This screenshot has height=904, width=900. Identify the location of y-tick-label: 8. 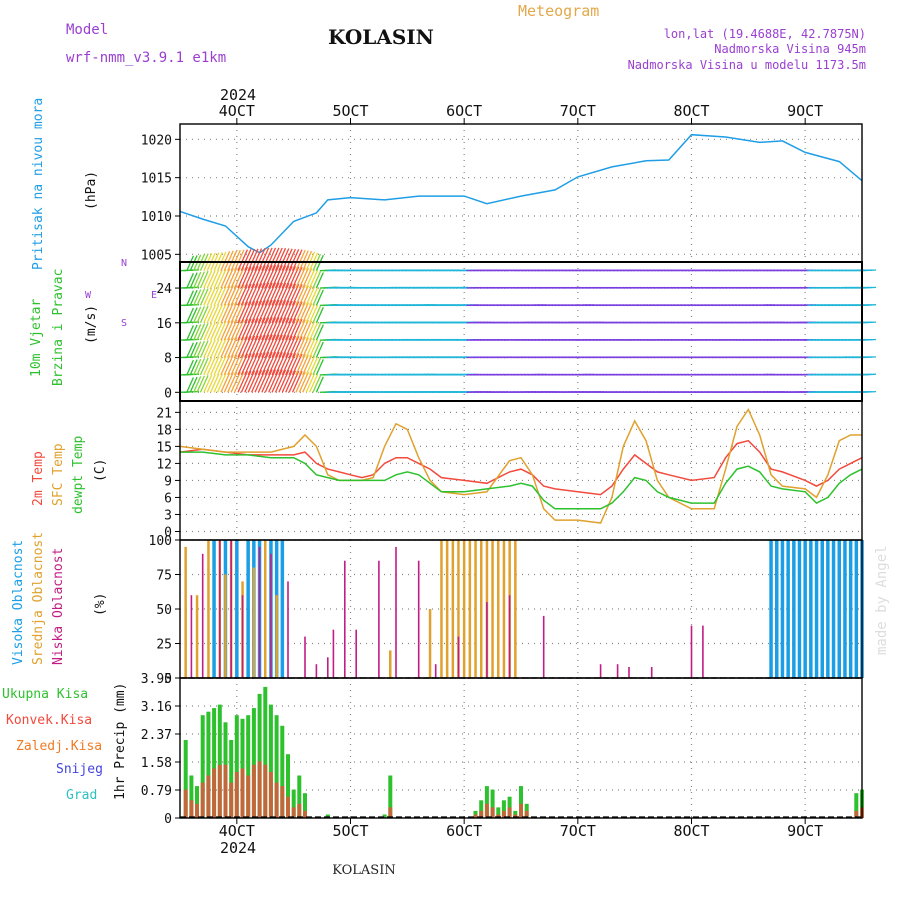
(168, 359).